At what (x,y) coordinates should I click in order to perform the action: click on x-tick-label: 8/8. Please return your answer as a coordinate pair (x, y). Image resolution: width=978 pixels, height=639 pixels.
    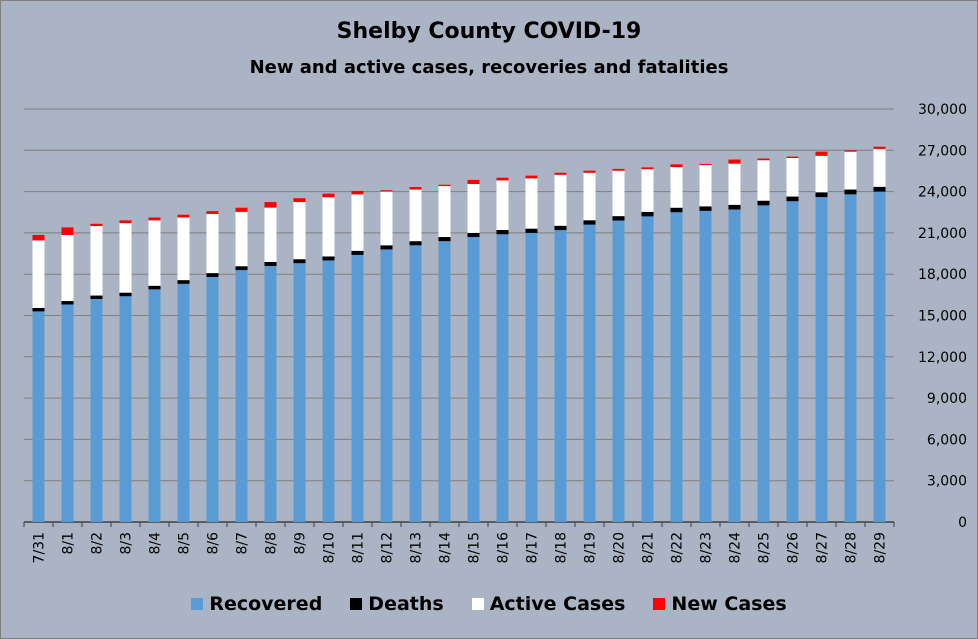
    Looking at the image, I should click on (272, 543).